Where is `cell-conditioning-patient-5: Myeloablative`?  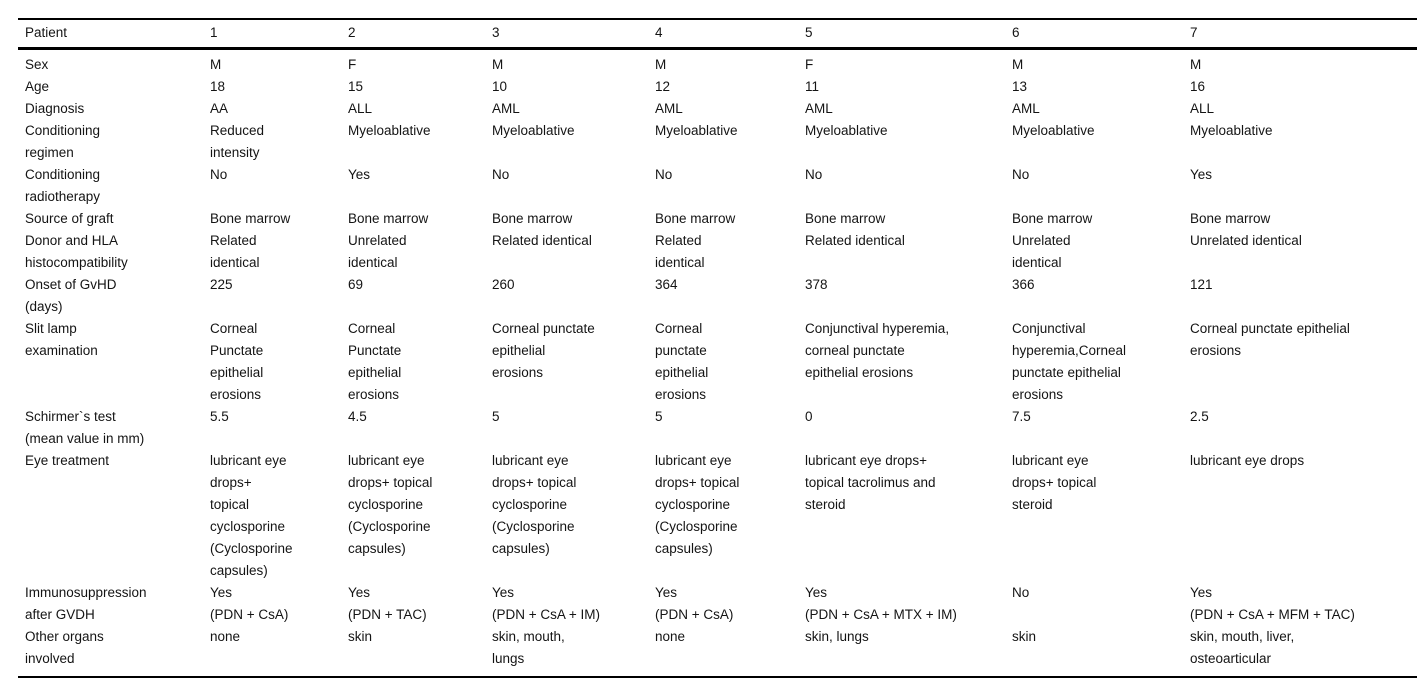
cell-conditioning-patient-5: Myeloablative is located at coordinates (846, 130).